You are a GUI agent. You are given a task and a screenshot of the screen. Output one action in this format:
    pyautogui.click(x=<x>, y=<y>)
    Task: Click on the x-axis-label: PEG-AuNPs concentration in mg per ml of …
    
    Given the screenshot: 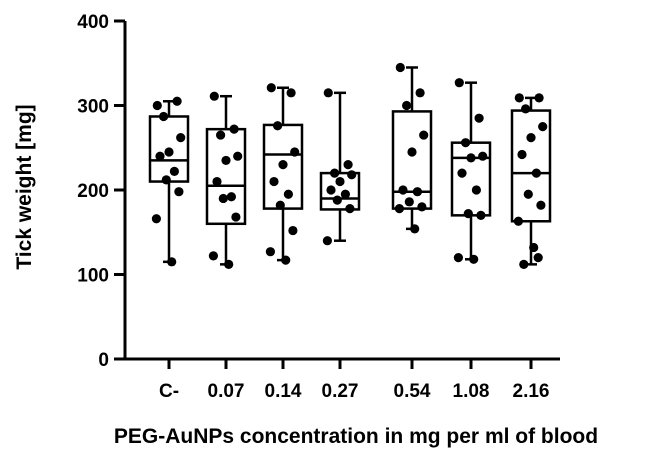 What is the action you would take?
    pyautogui.click(x=356, y=436)
    